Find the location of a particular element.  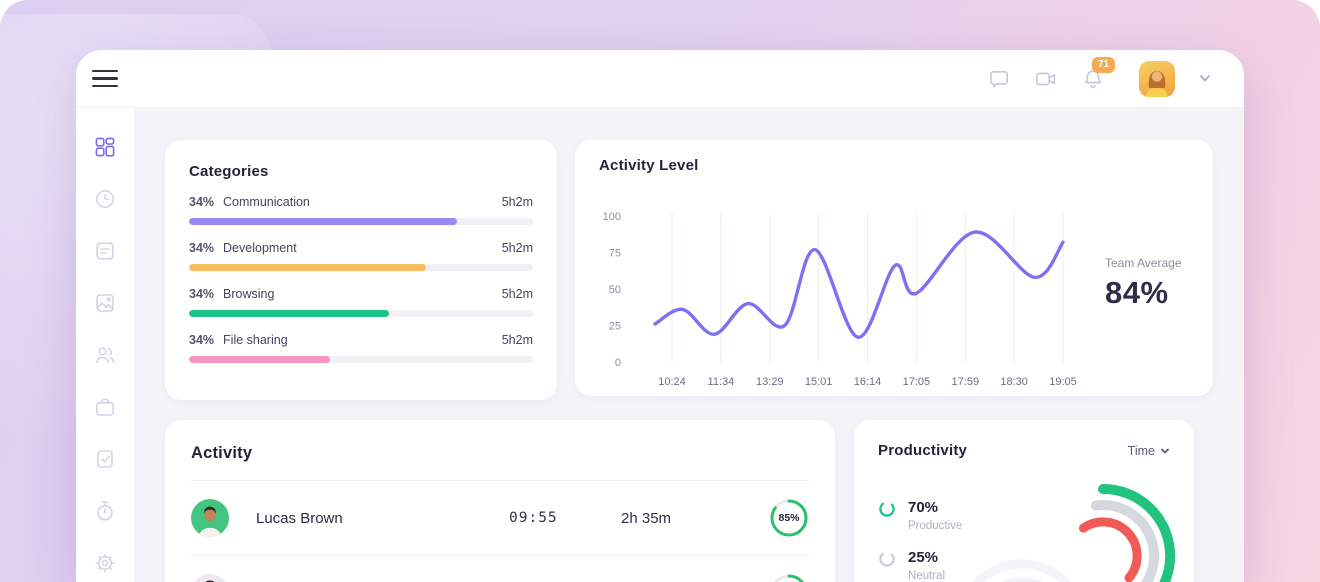

clipboard-check-icon is located at coordinates (105, 459).